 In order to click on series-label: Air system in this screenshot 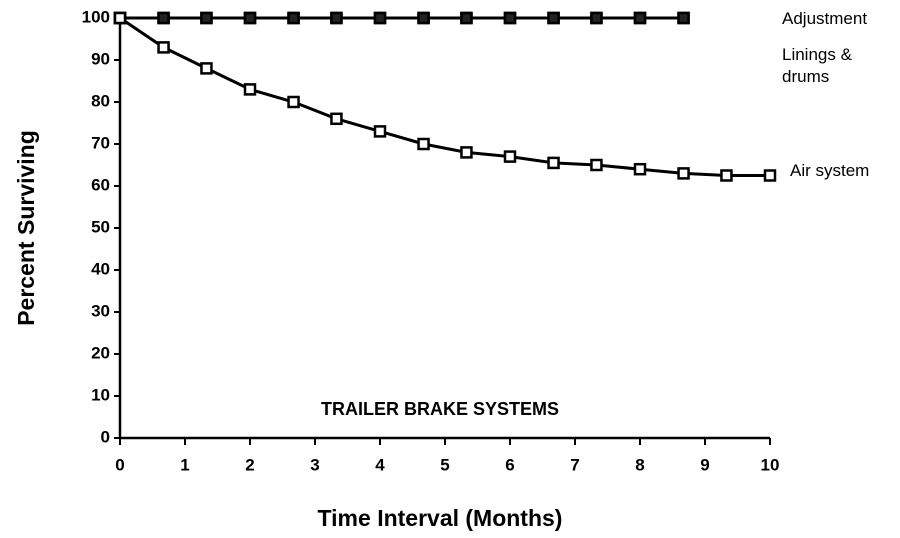, I will do `click(830, 170)`.